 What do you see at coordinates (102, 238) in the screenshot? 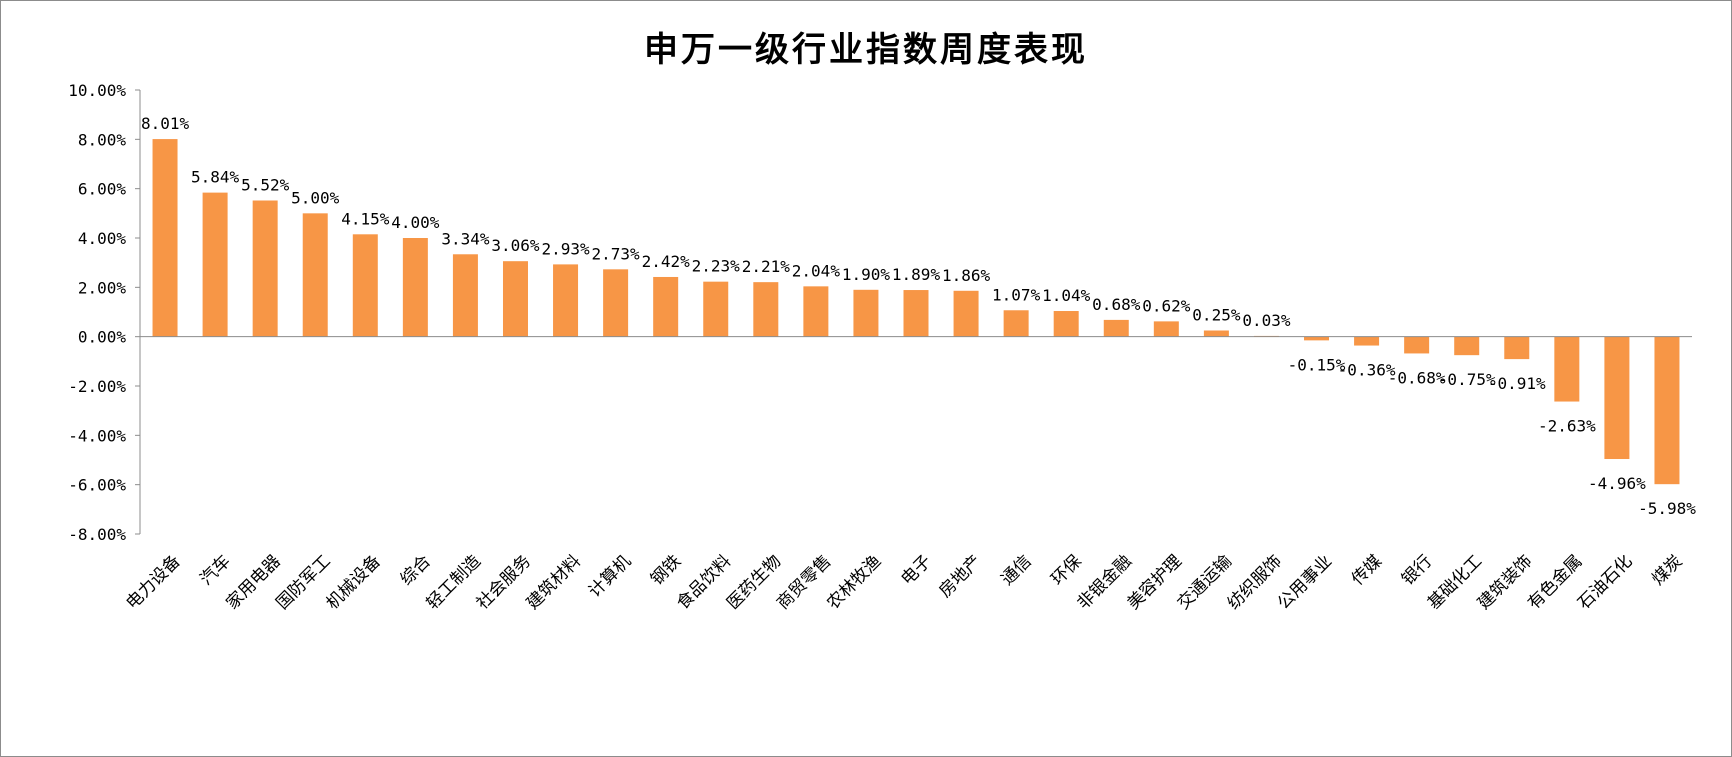
I see `y-tick-label: 4.00%` at bounding box center [102, 238].